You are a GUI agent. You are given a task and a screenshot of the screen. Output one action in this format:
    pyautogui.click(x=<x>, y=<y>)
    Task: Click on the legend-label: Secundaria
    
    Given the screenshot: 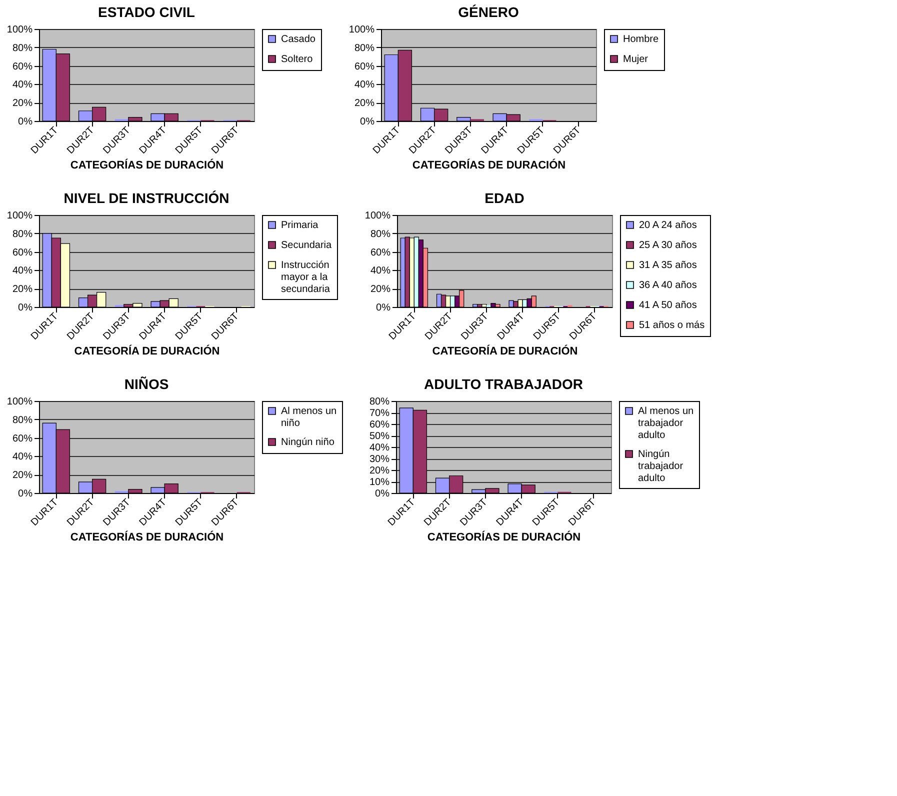 What is the action you would take?
    pyautogui.click(x=306, y=245)
    